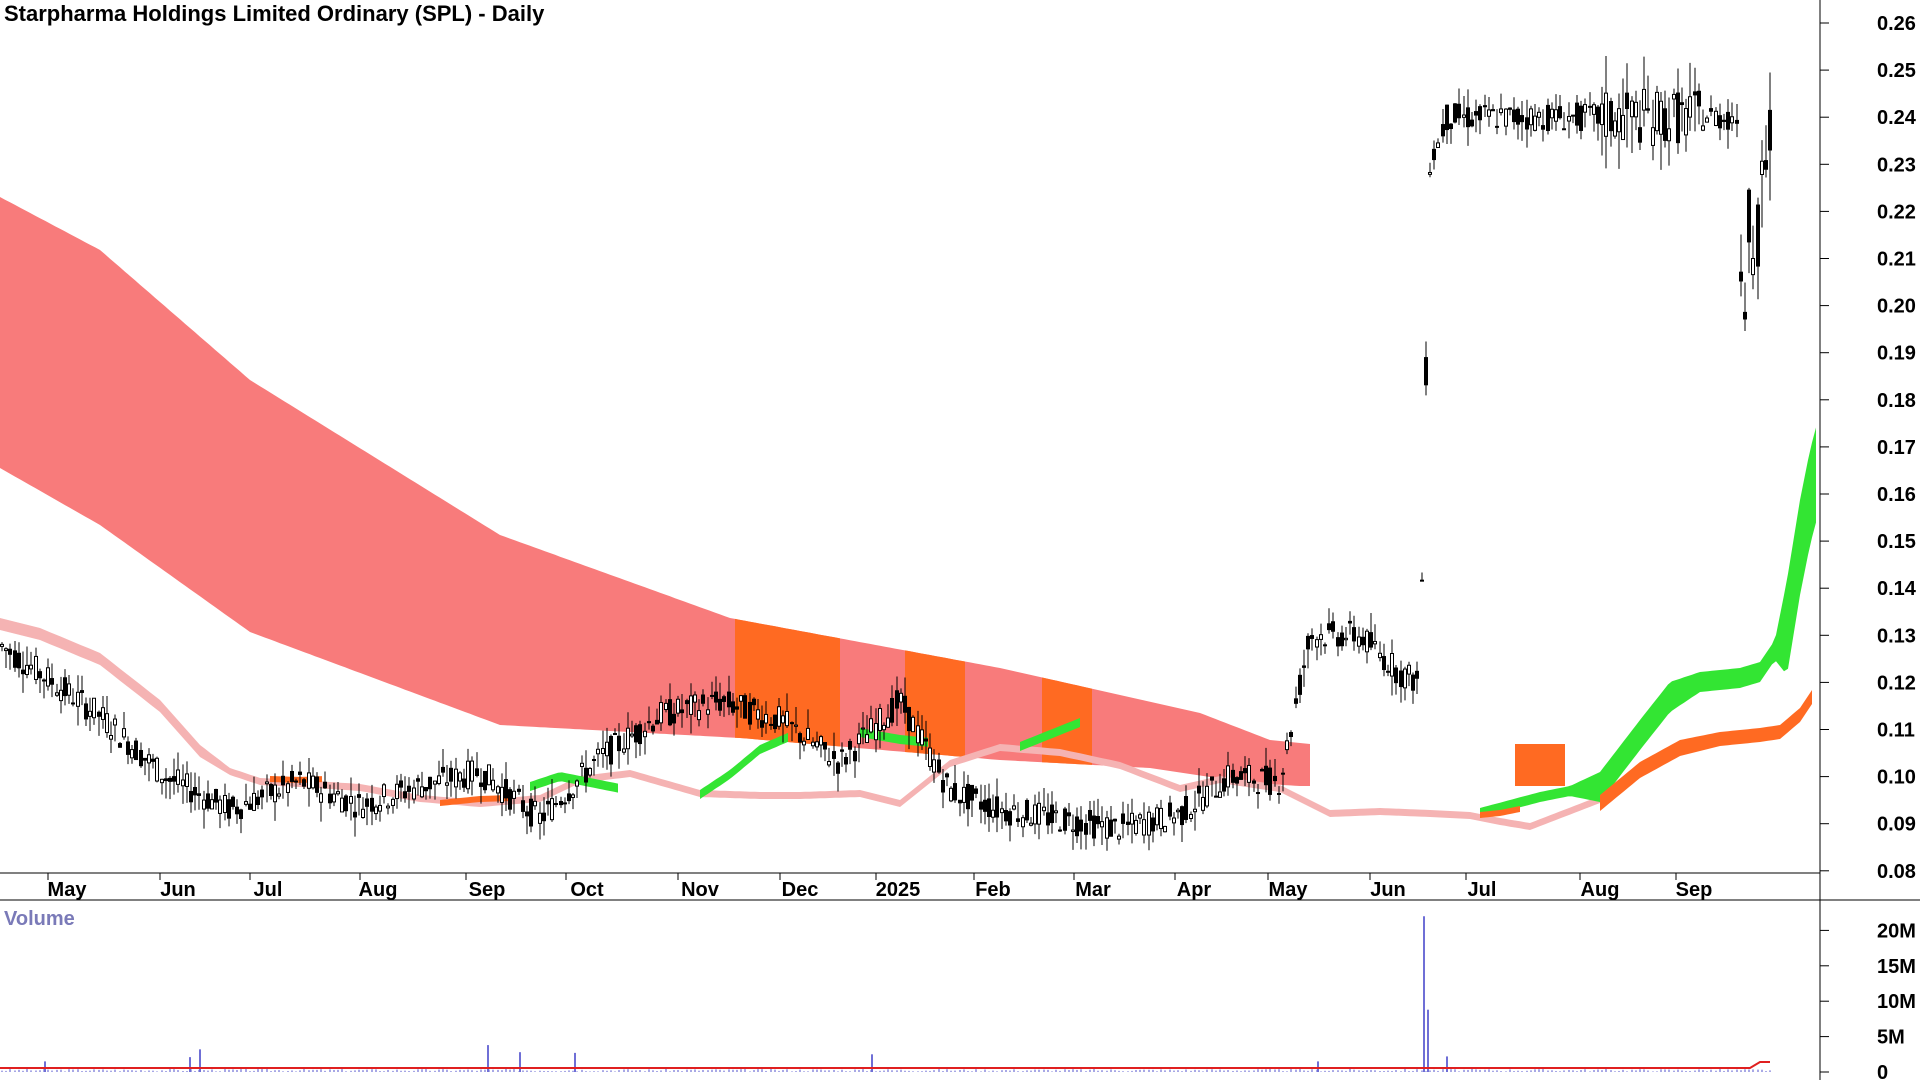 This screenshot has height=1080, width=1920. What do you see at coordinates (1896, 825) in the screenshot?
I see `y-tick-label: 0.09` at bounding box center [1896, 825].